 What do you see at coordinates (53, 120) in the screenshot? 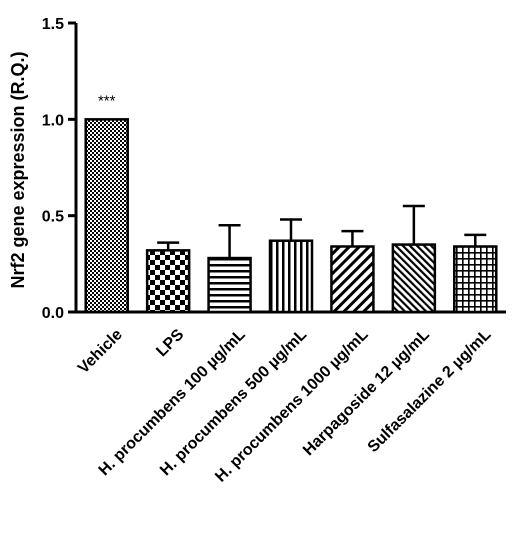
I see `y-tick-label: 1.0` at bounding box center [53, 120].